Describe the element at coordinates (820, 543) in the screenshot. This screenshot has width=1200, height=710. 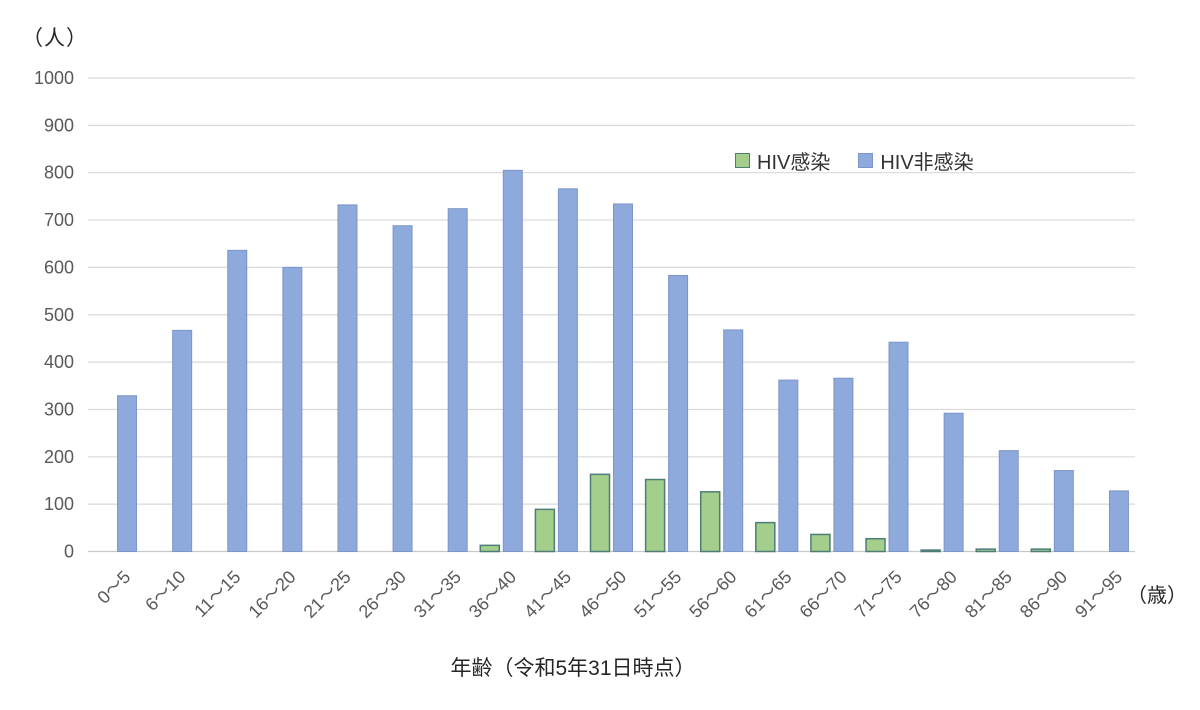
I see `bar-hiv-positive-66～70` at that location.